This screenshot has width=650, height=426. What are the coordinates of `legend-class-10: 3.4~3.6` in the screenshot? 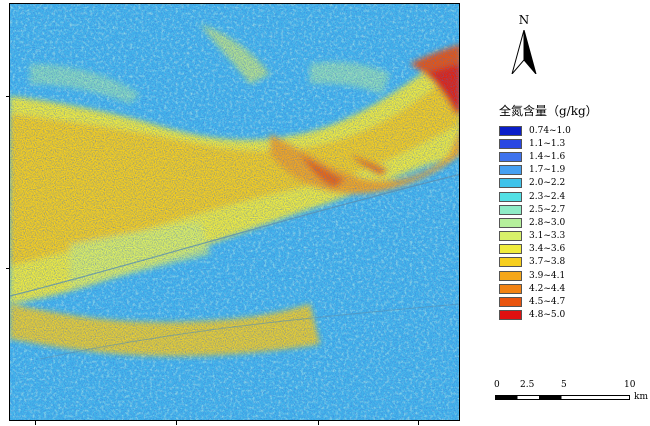 It's located at (548, 249).